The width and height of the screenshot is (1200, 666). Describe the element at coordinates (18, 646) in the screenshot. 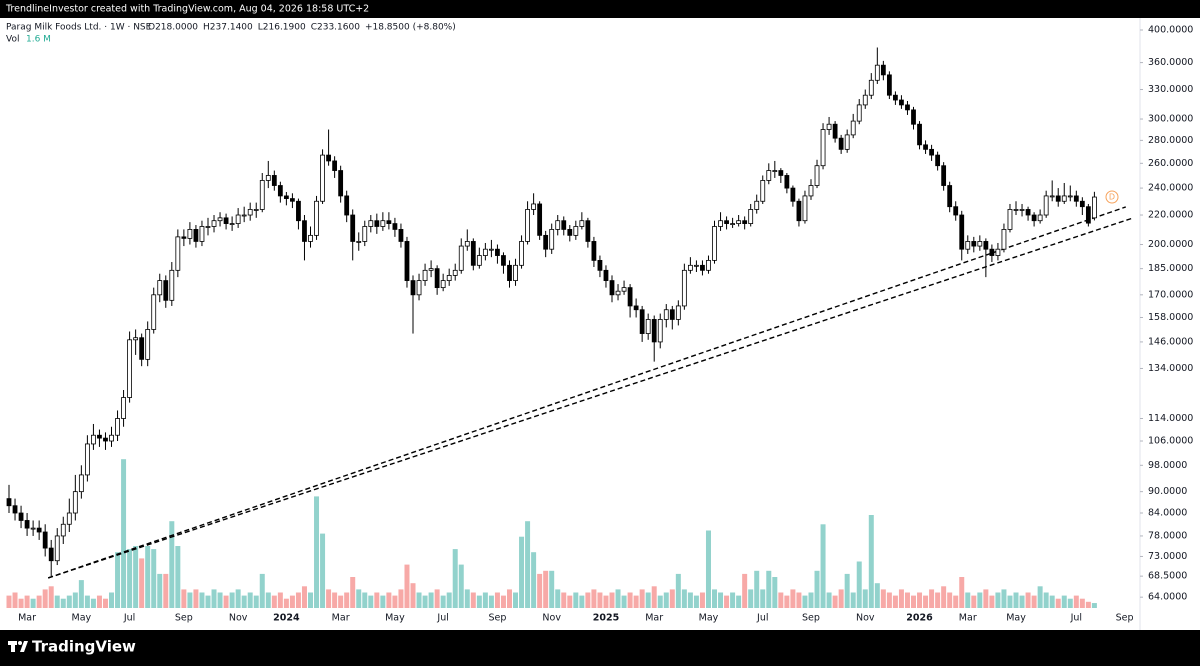

I see `logo` at that location.